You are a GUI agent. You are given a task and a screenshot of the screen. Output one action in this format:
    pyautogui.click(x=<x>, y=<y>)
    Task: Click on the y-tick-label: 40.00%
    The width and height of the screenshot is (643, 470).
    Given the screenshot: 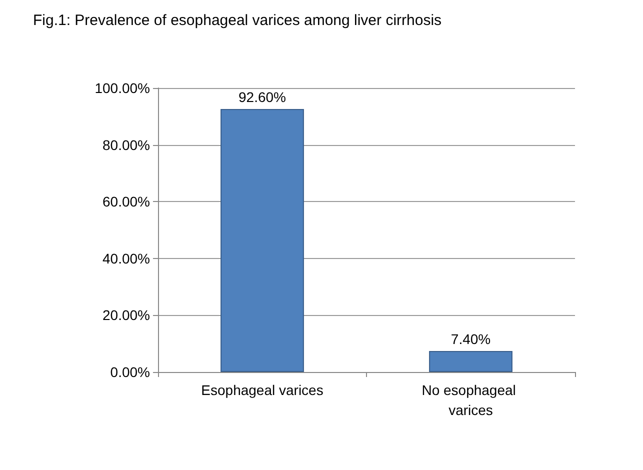 What is the action you would take?
    pyautogui.click(x=126, y=258)
    